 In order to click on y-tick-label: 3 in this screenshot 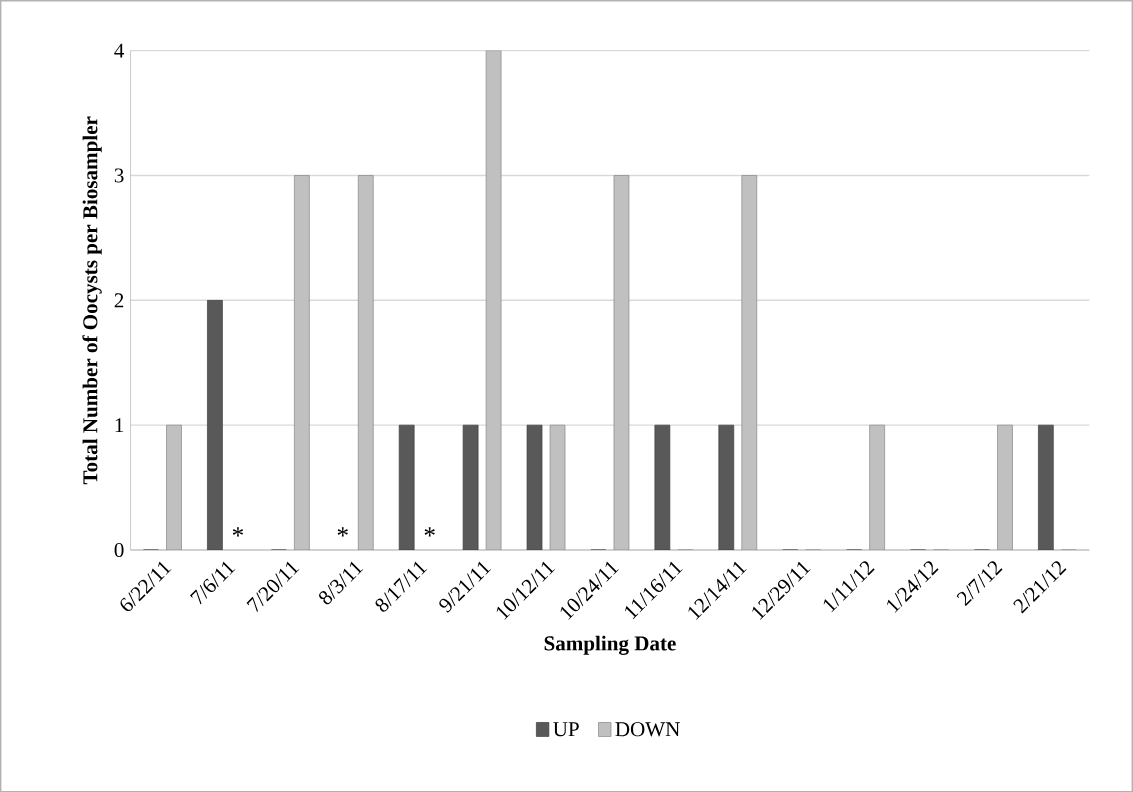, I will do `click(119, 175)`.